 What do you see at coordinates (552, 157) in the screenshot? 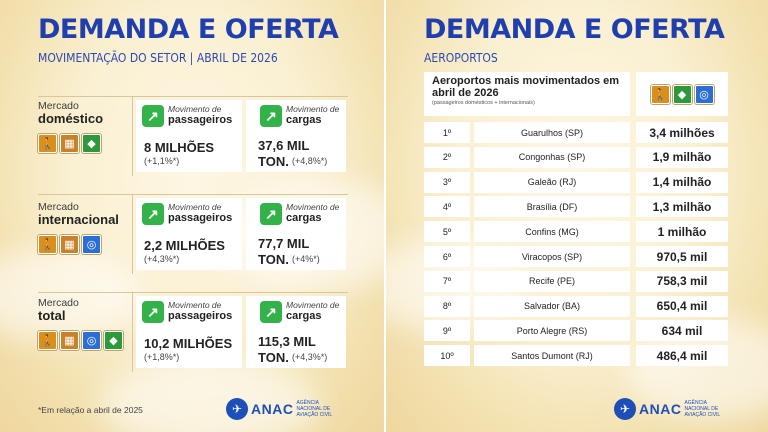
I see `airport-cell: Congonhas (SP)` at bounding box center [552, 157].